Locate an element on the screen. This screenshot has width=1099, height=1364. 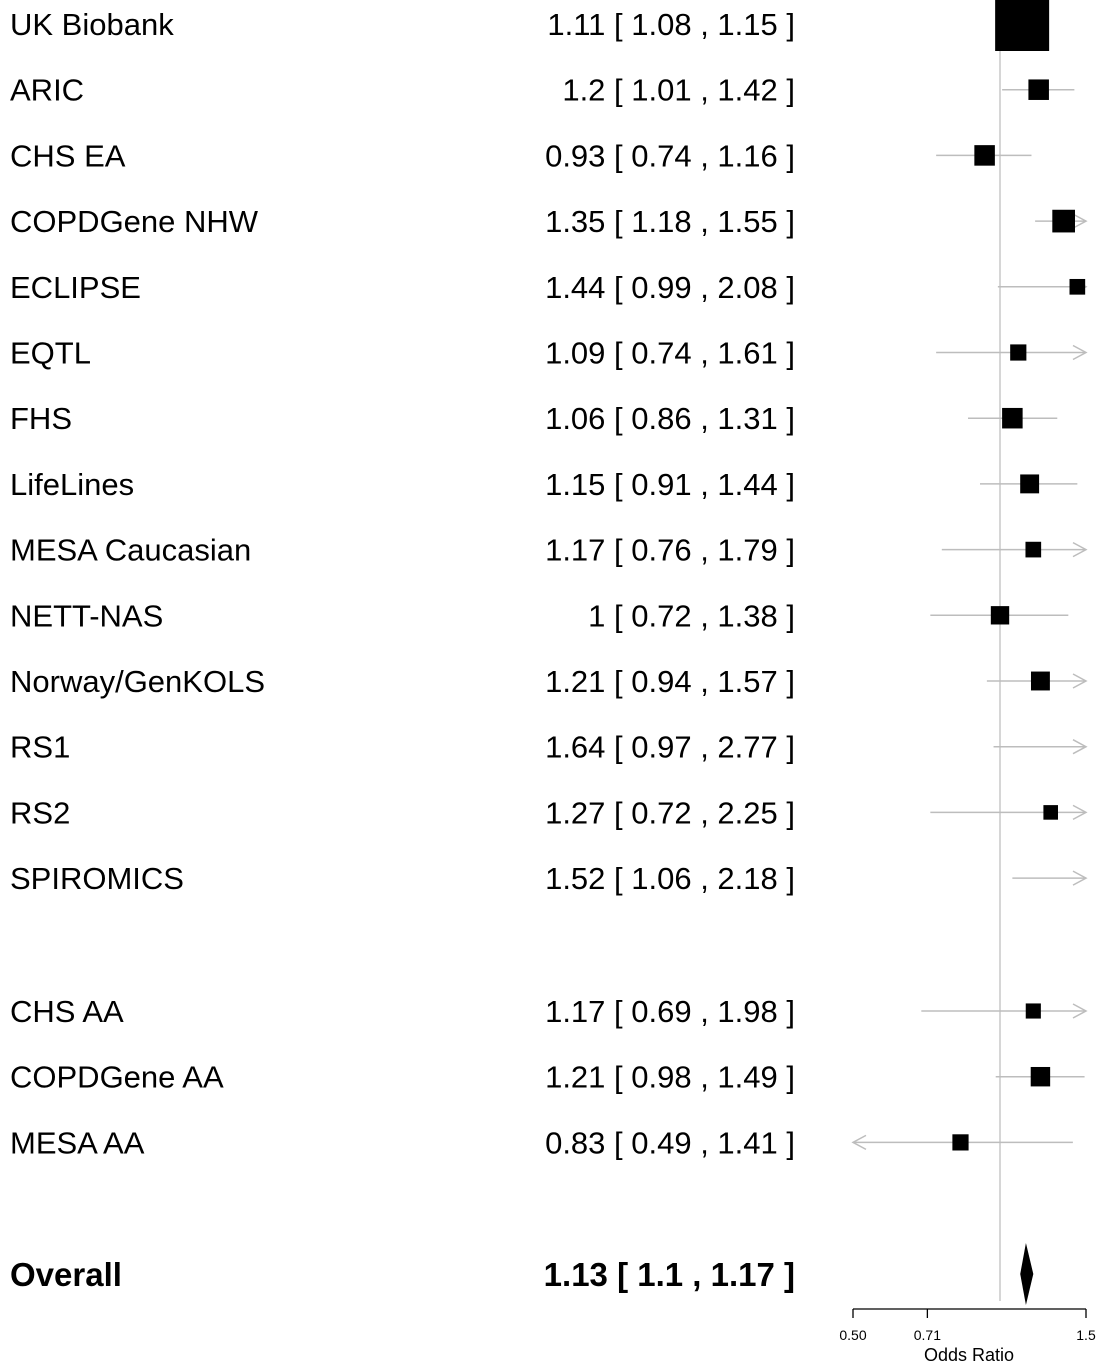
study-row: RS2 1.27 [ 0.72 , 2.25 ] is located at coordinates (549, 812).